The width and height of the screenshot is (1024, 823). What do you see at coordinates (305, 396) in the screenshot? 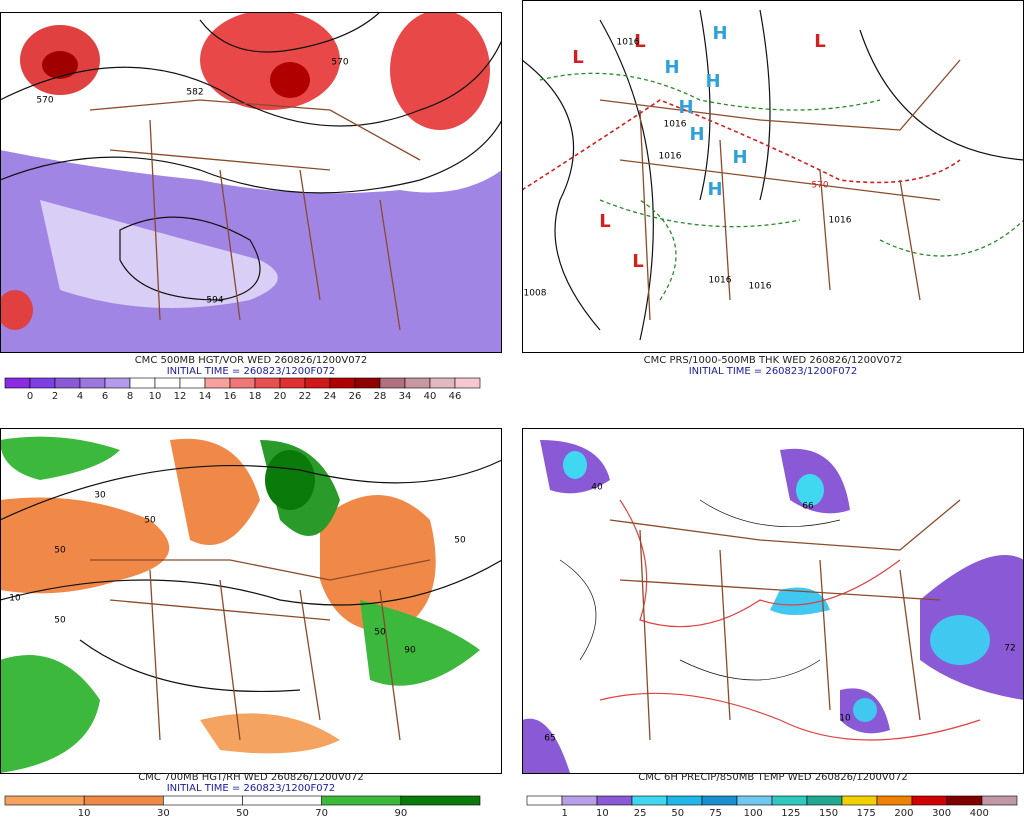
I see `colorbar-label: 22` at bounding box center [305, 396].